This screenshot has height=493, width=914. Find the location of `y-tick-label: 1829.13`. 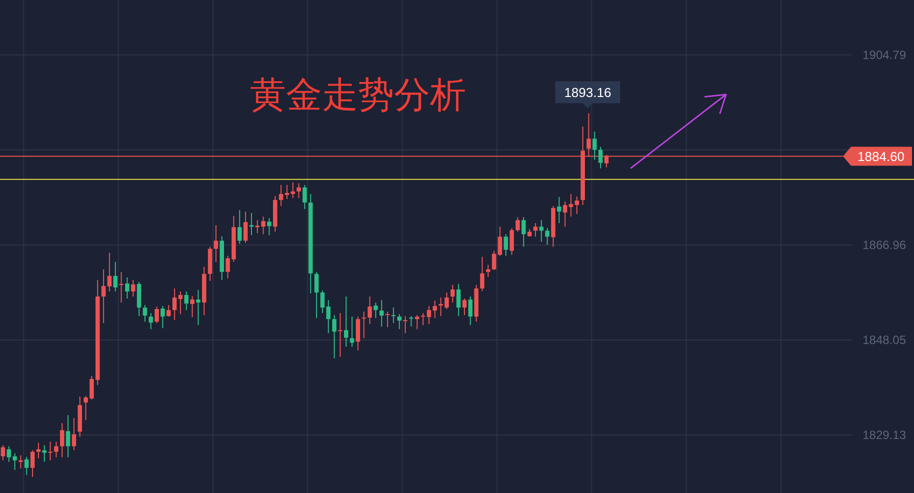

y-tick-label: 1829.13 is located at coordinates (884, 435).